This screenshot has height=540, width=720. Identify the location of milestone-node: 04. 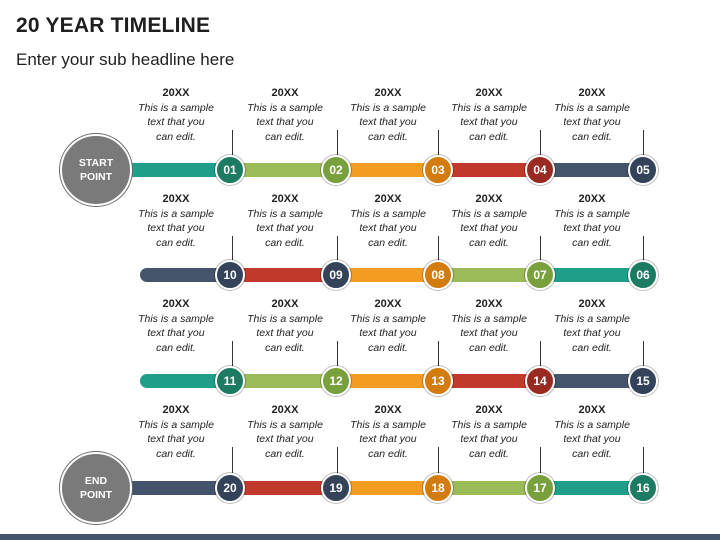
(540, 170).